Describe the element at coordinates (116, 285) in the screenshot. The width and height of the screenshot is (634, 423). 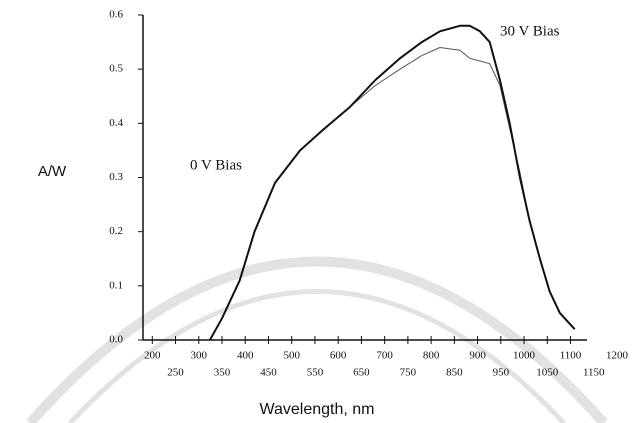
I see `y-tick-label: 0.1` at that location.